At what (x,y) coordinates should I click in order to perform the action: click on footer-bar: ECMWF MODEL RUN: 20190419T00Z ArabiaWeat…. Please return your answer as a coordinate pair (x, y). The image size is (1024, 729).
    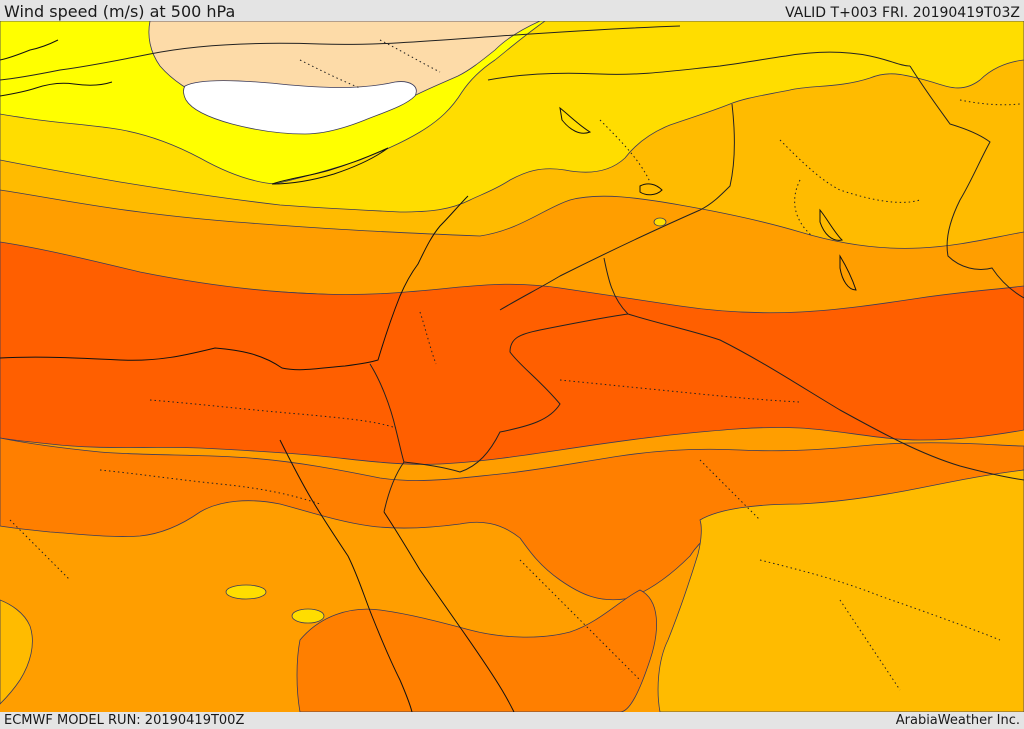
    Looking at the image, I should click on (512, 720).